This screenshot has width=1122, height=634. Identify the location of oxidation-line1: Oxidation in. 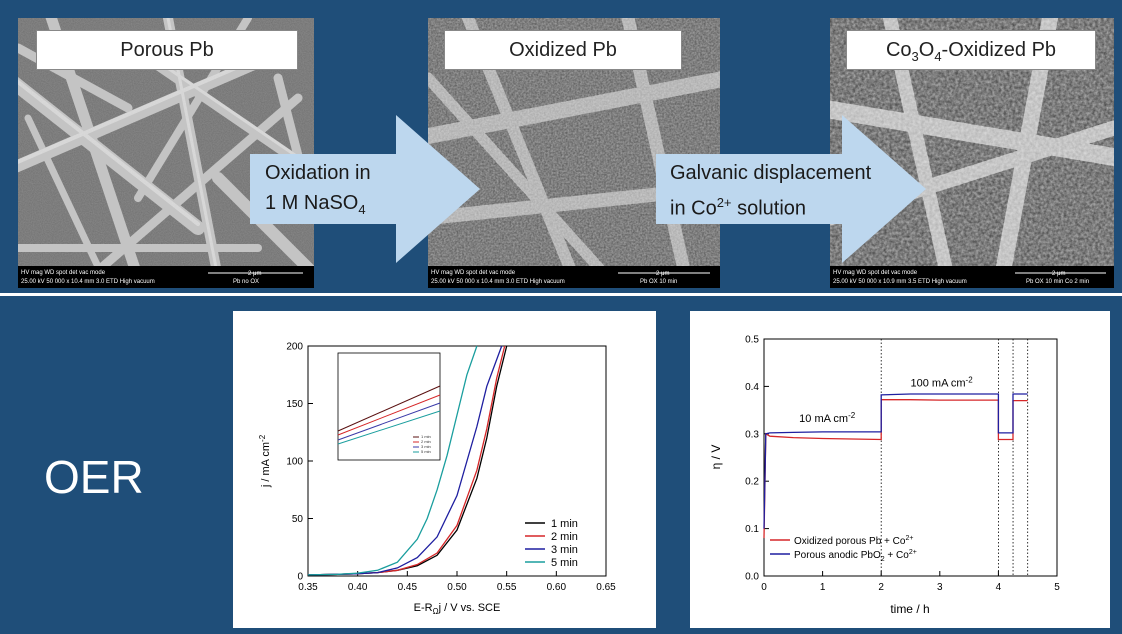
(318, 173).